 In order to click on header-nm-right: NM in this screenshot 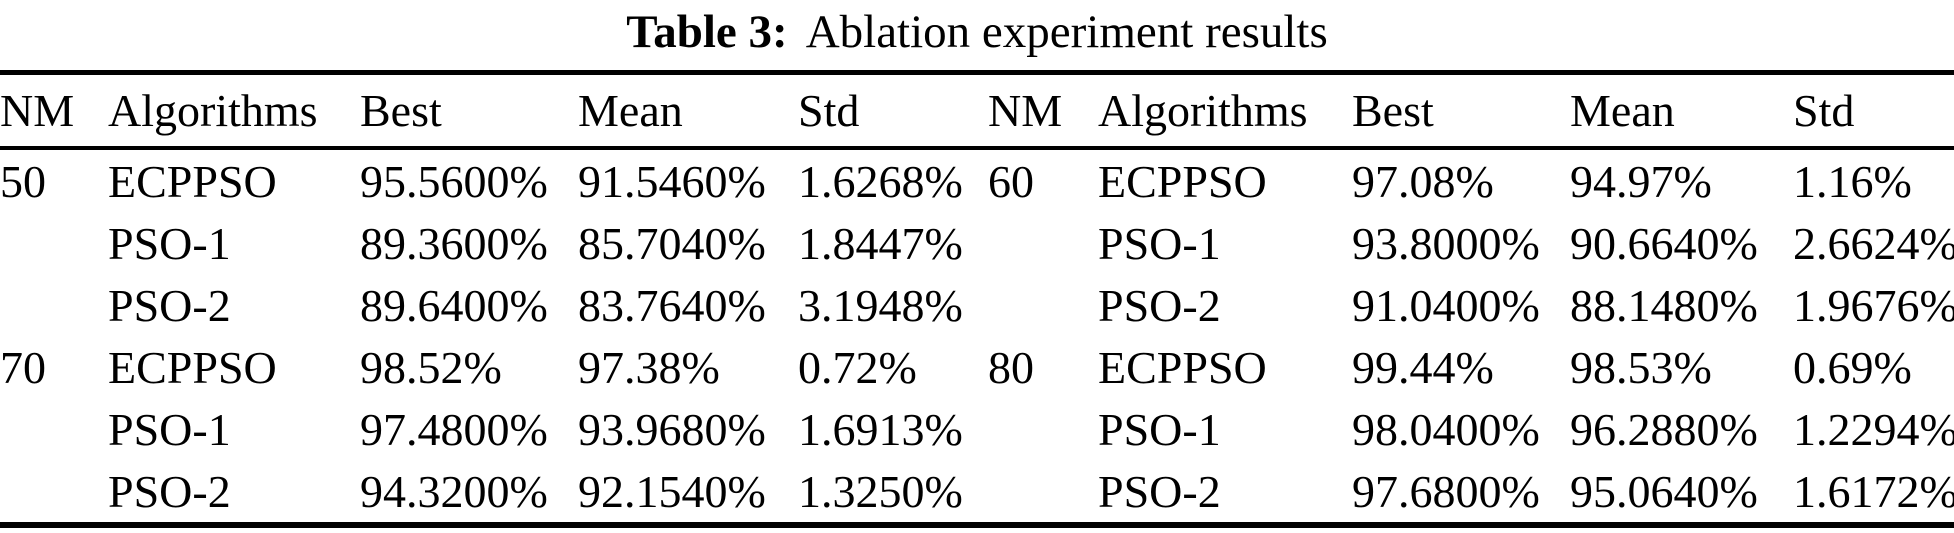, I will do `click(1043, 111)`.